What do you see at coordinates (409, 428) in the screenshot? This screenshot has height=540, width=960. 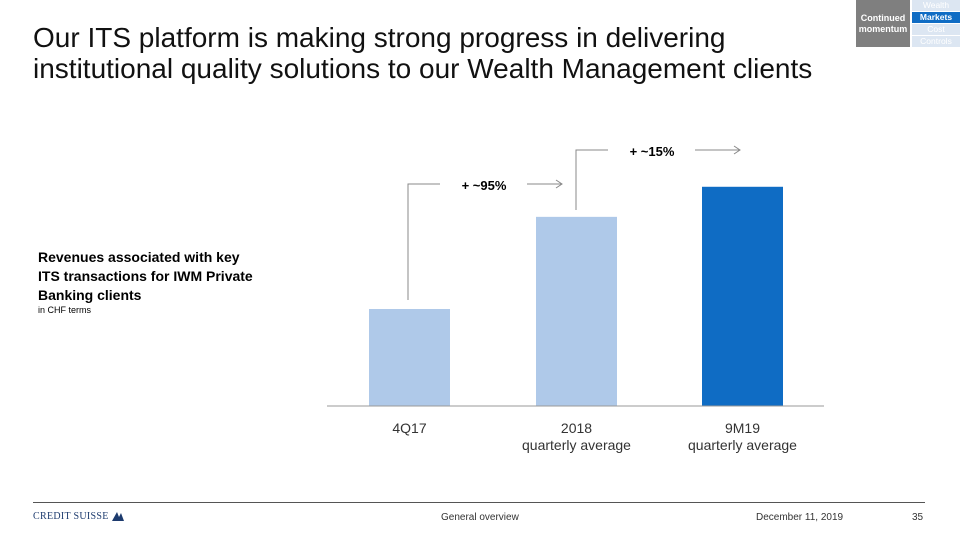 I see `x-tick-label: 4Q17` at bounding box center [409, 428].